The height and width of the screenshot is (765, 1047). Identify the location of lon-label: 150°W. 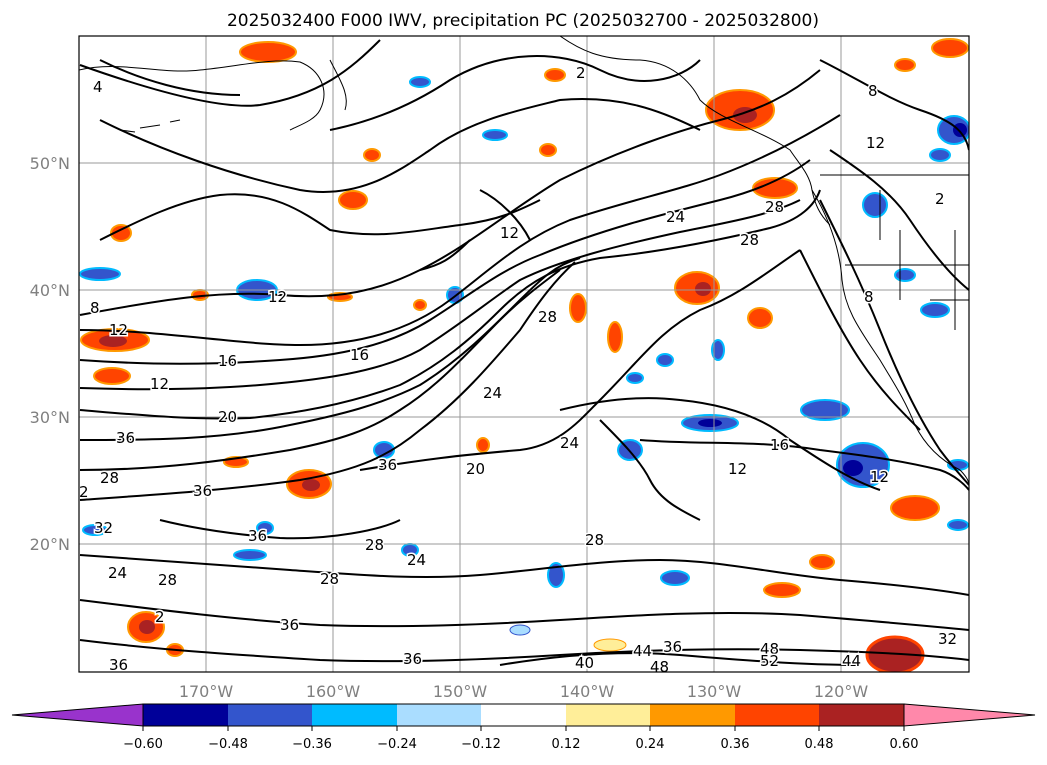
(460, 691).